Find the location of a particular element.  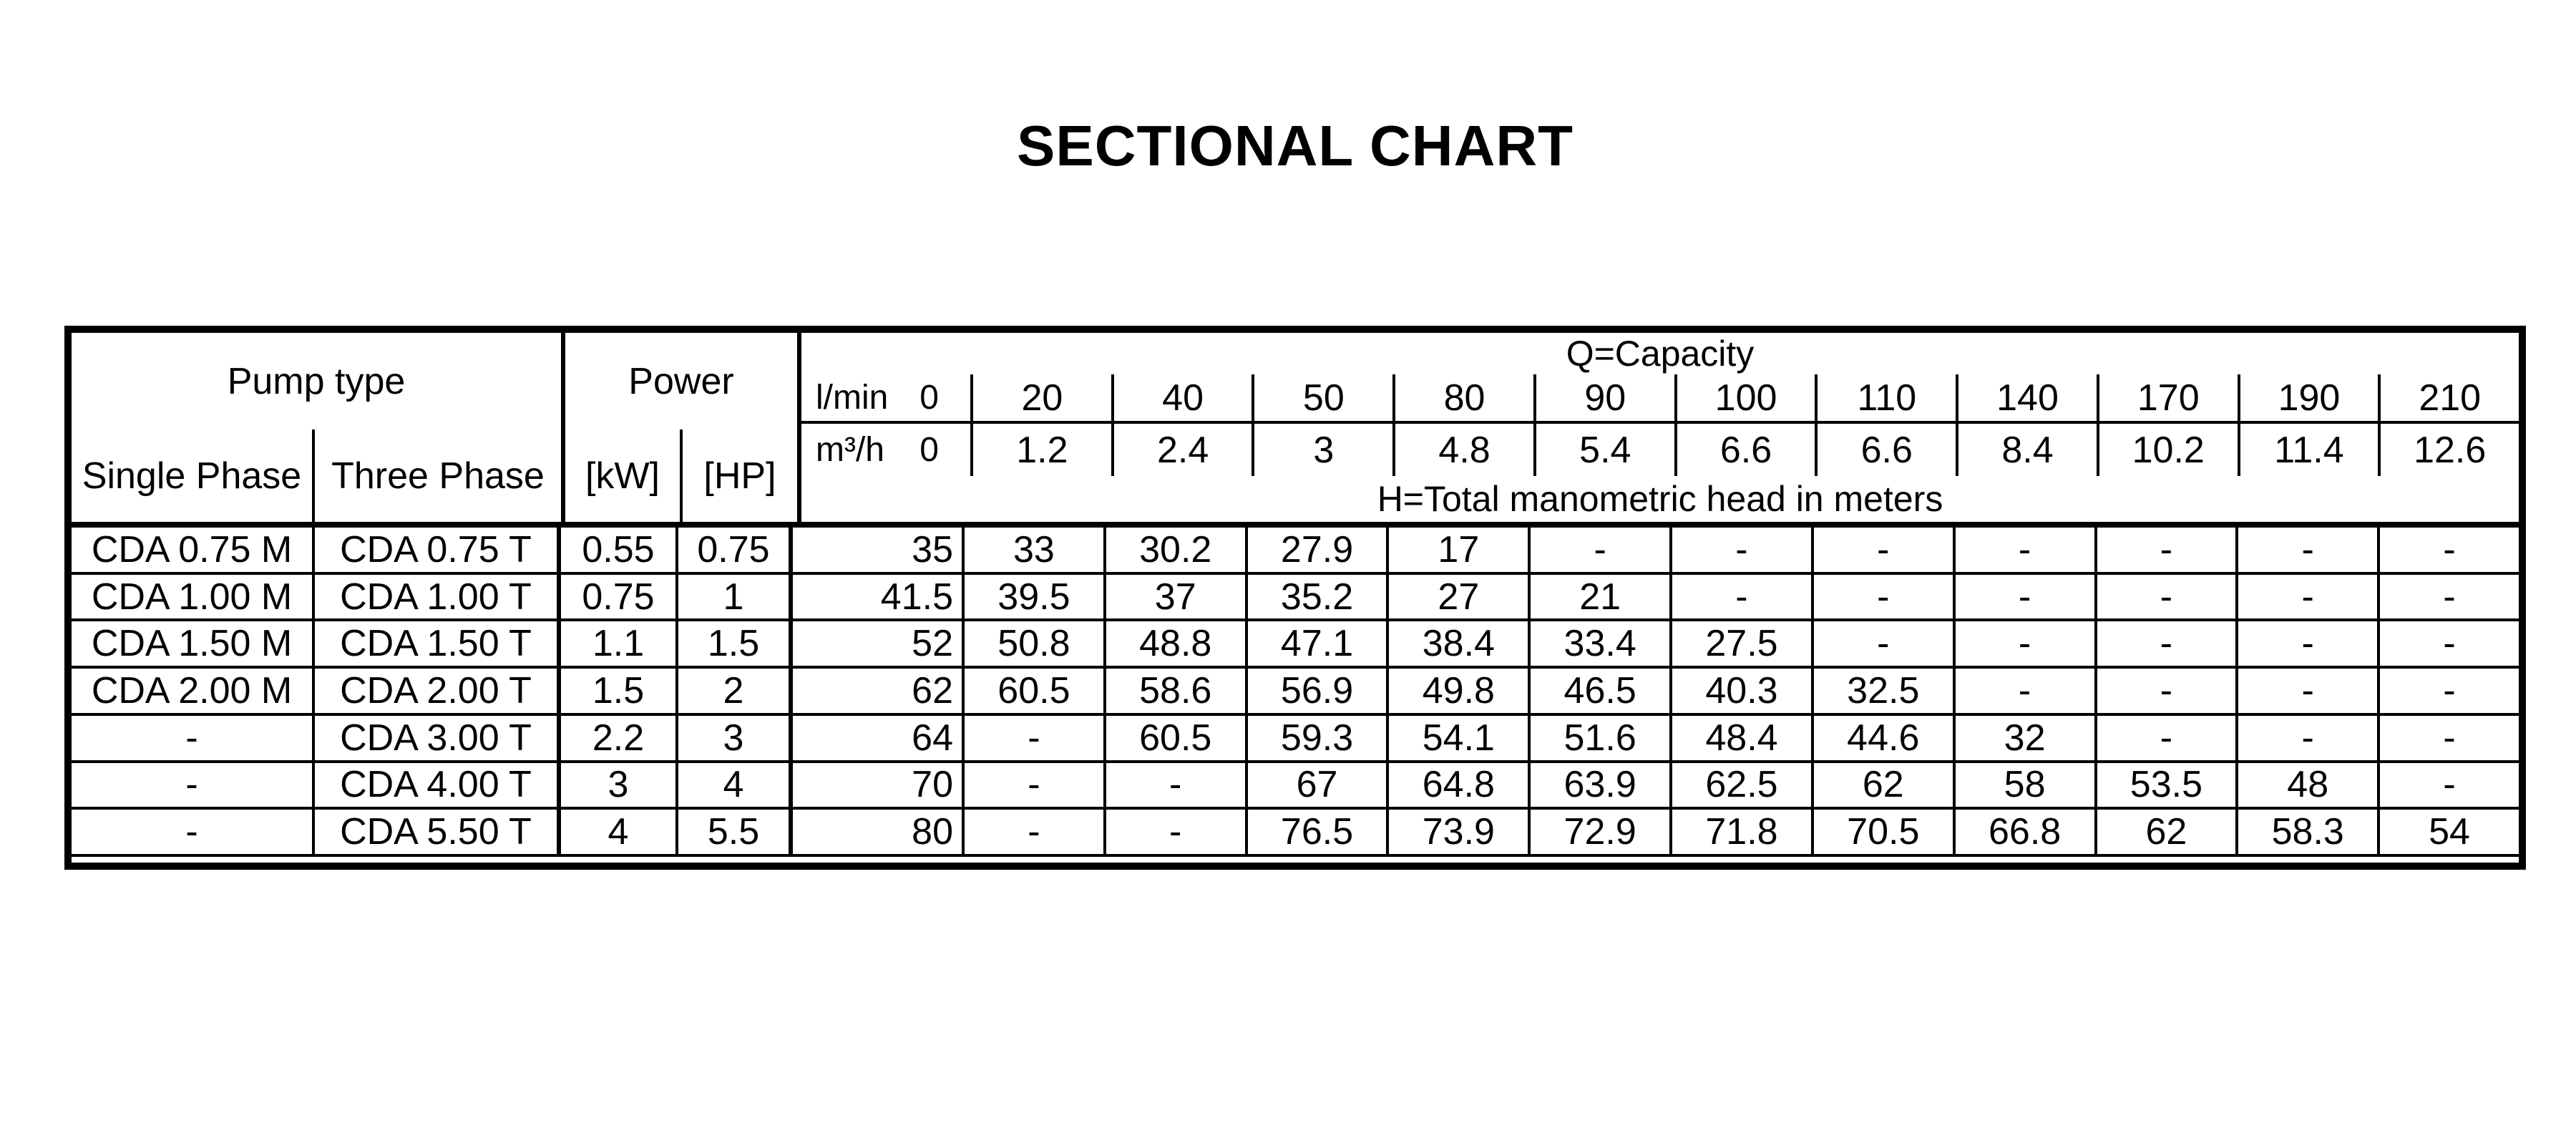

lmin-value-cell: 80 is located at coordinates (1465, 397).